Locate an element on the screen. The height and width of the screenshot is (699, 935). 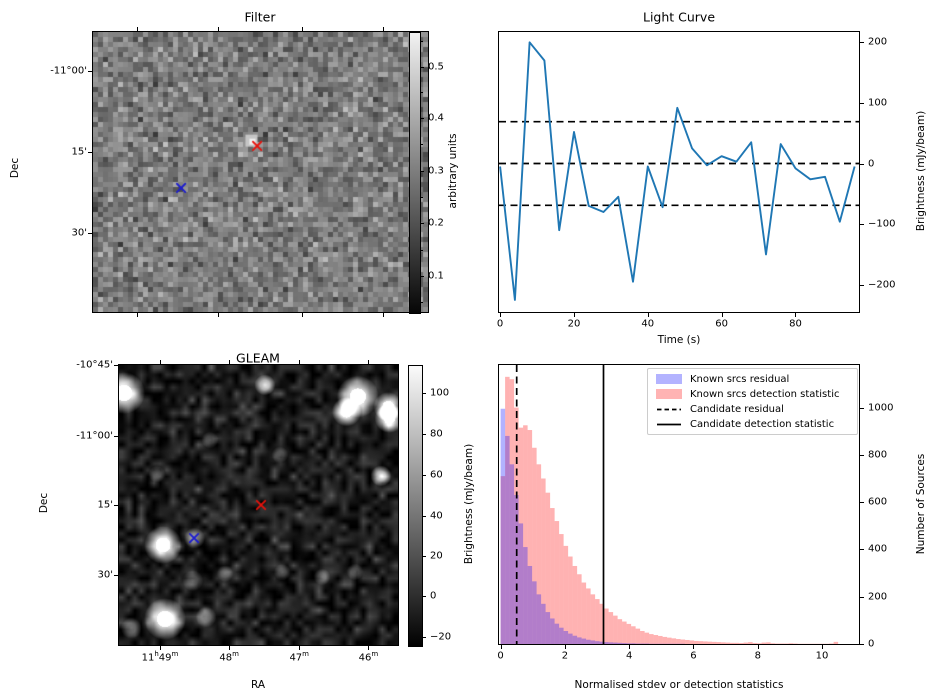
tick-label: 8 is located at coordinates (757, 656).